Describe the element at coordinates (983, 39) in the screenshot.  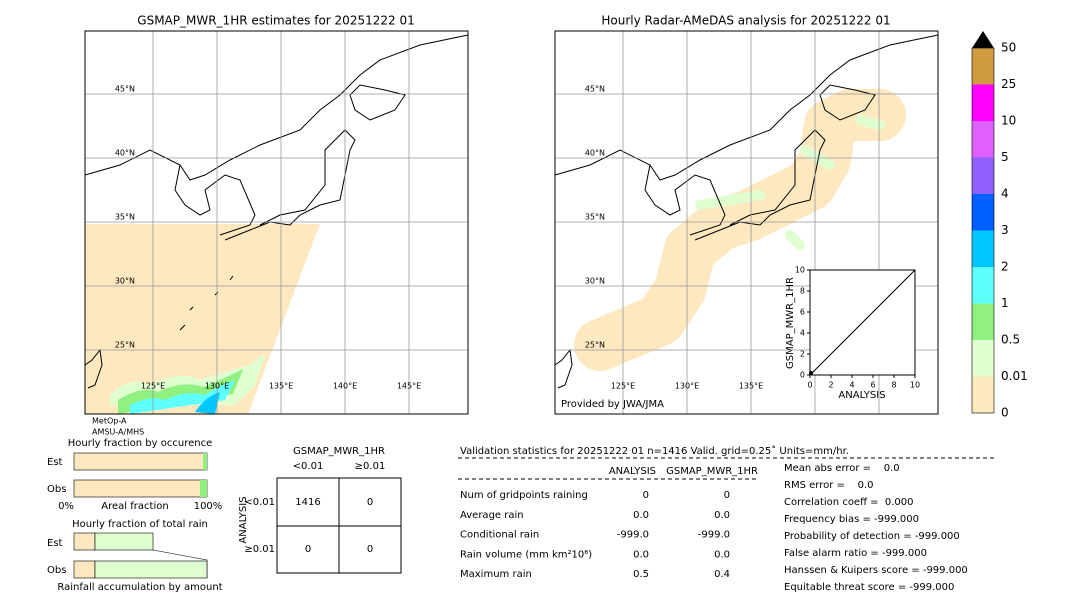
I see `colorbar-extend` at that location.